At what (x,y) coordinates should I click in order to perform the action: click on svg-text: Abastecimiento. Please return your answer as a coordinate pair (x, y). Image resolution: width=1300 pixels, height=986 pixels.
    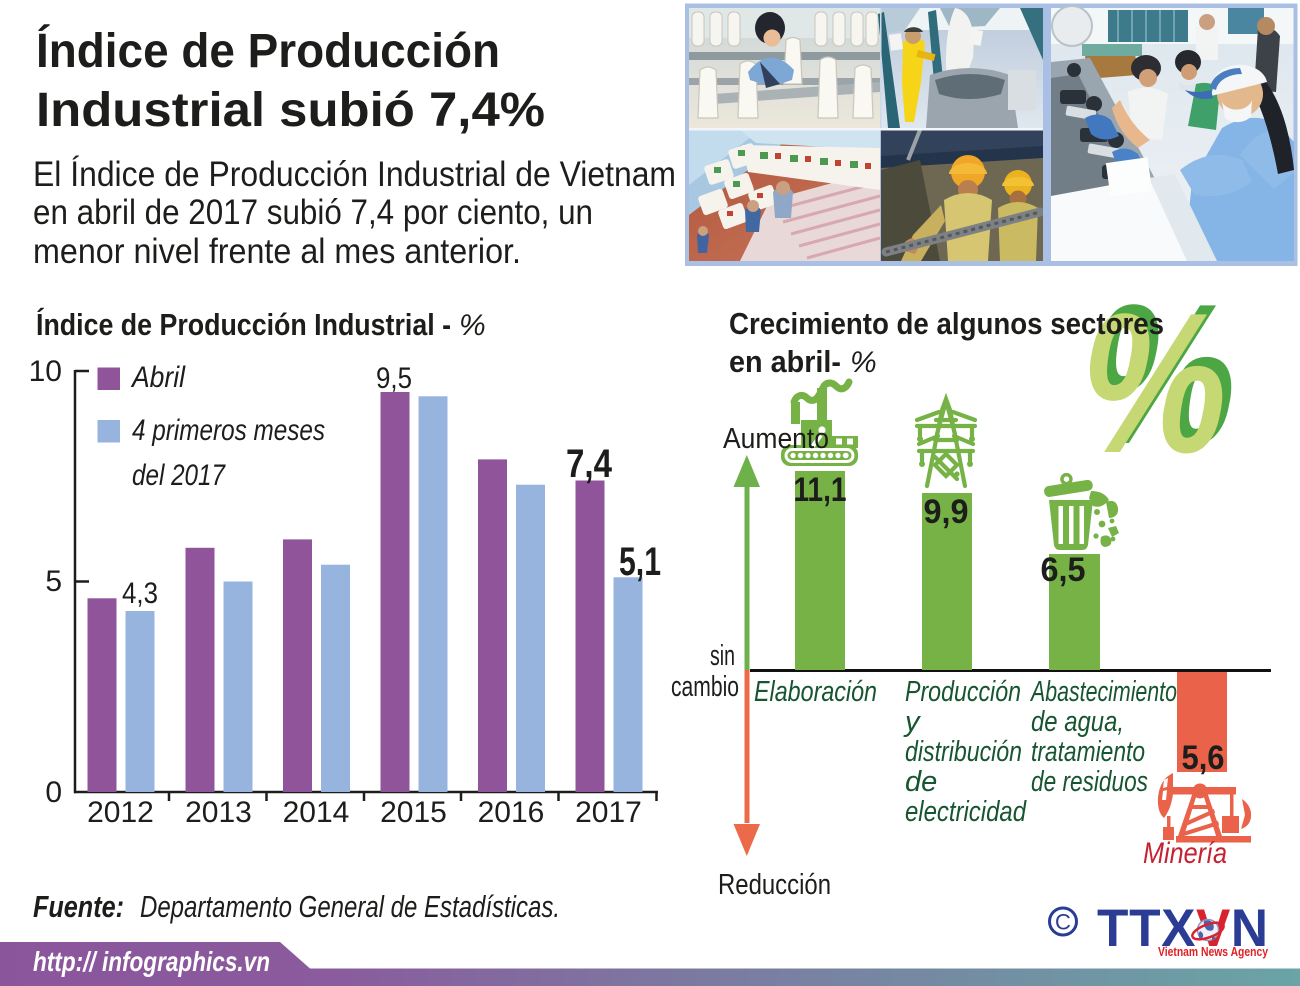
    Looking at the image, I should click on (1103, 692).